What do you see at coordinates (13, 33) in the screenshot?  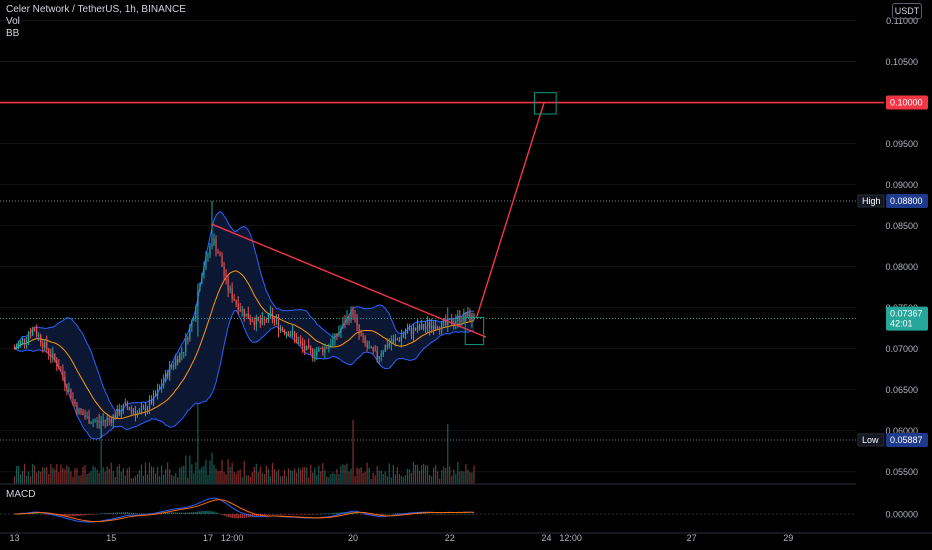 I see `bollinger-bands-label: BB` at bounding box center [13, 33].